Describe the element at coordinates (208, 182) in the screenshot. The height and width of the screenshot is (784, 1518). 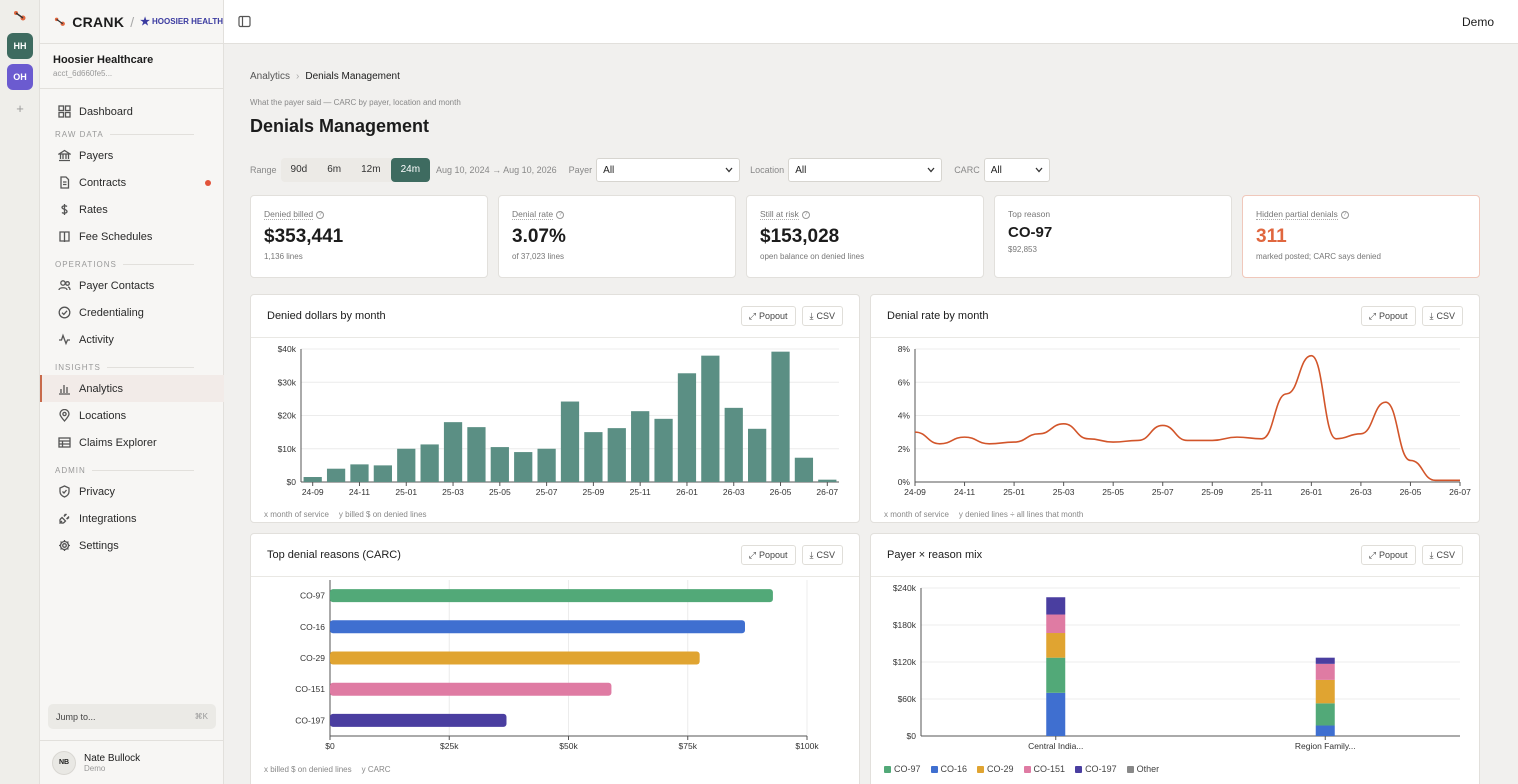
I see `notification-dot` at that location.